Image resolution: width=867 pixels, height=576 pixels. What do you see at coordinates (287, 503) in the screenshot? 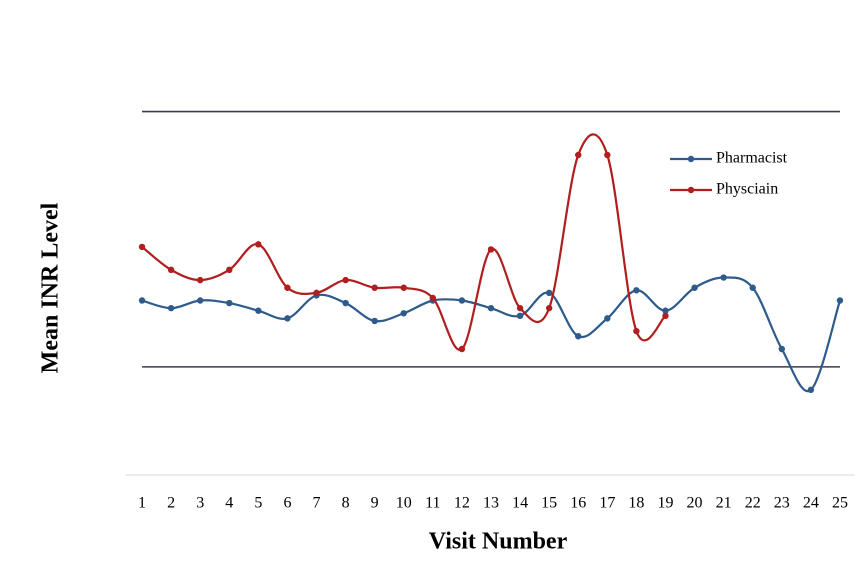
I see `x-tick-label: 6` at bounding box center [287, 503].